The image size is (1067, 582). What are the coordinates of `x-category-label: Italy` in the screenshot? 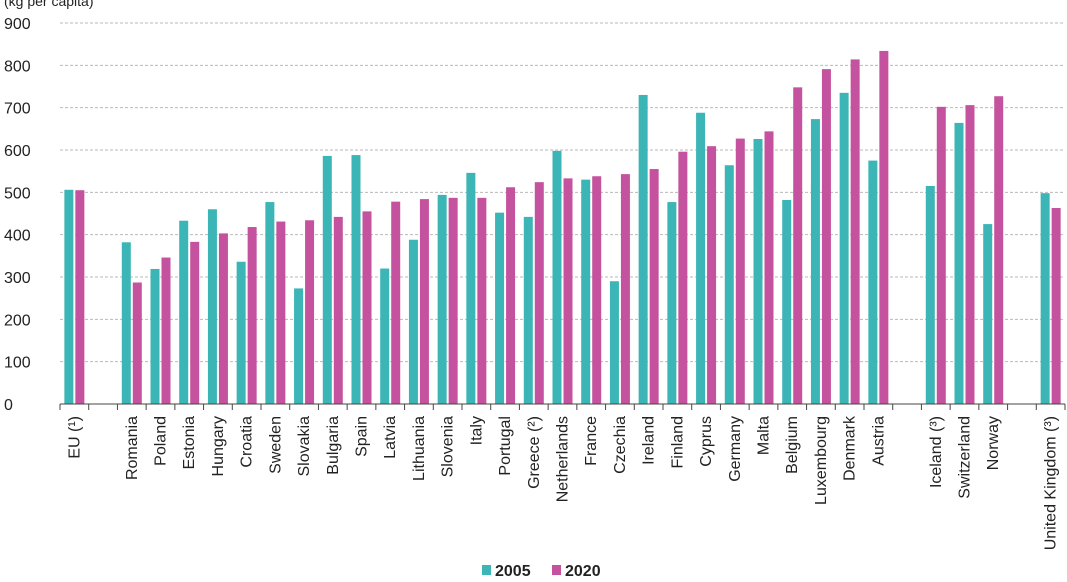 It's located at (476, 430).